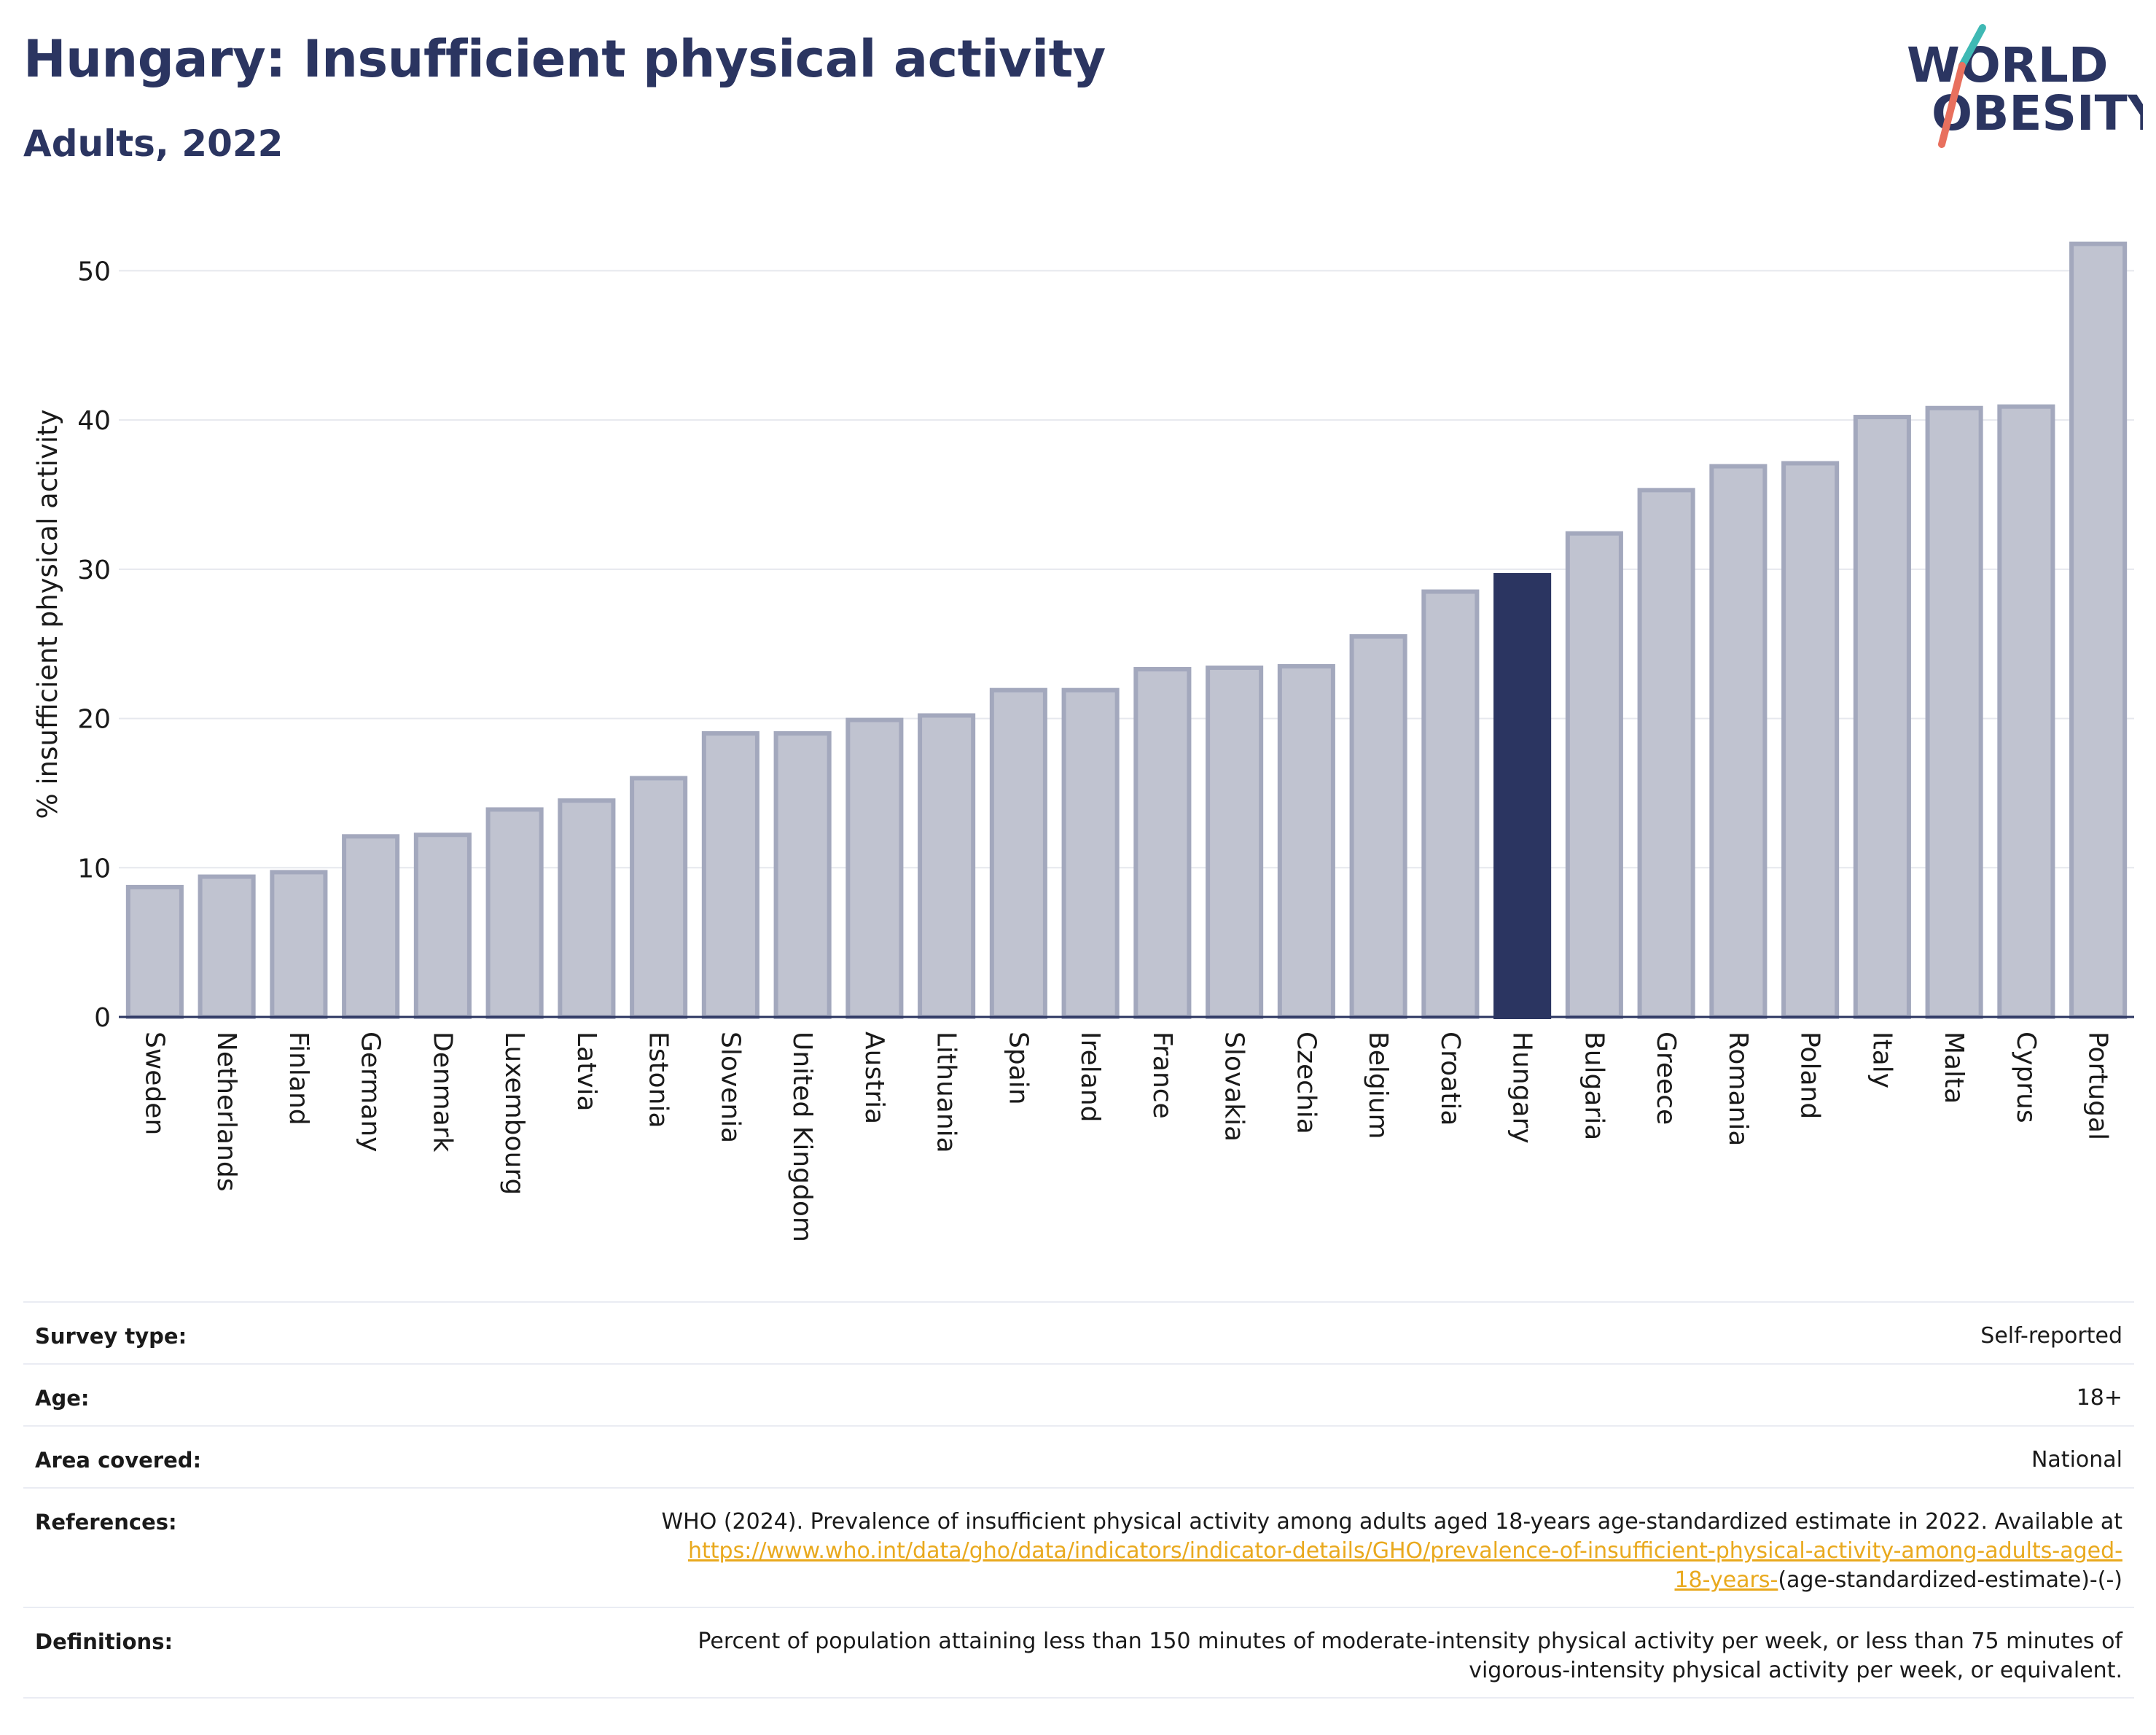 This screenshot has width=2156, height=1735. What do you see at coordinates (564, 59) in the screenshot?
I see `chart-title: Hungary: Insufficient physical activity` at bounding box center [564, 59].